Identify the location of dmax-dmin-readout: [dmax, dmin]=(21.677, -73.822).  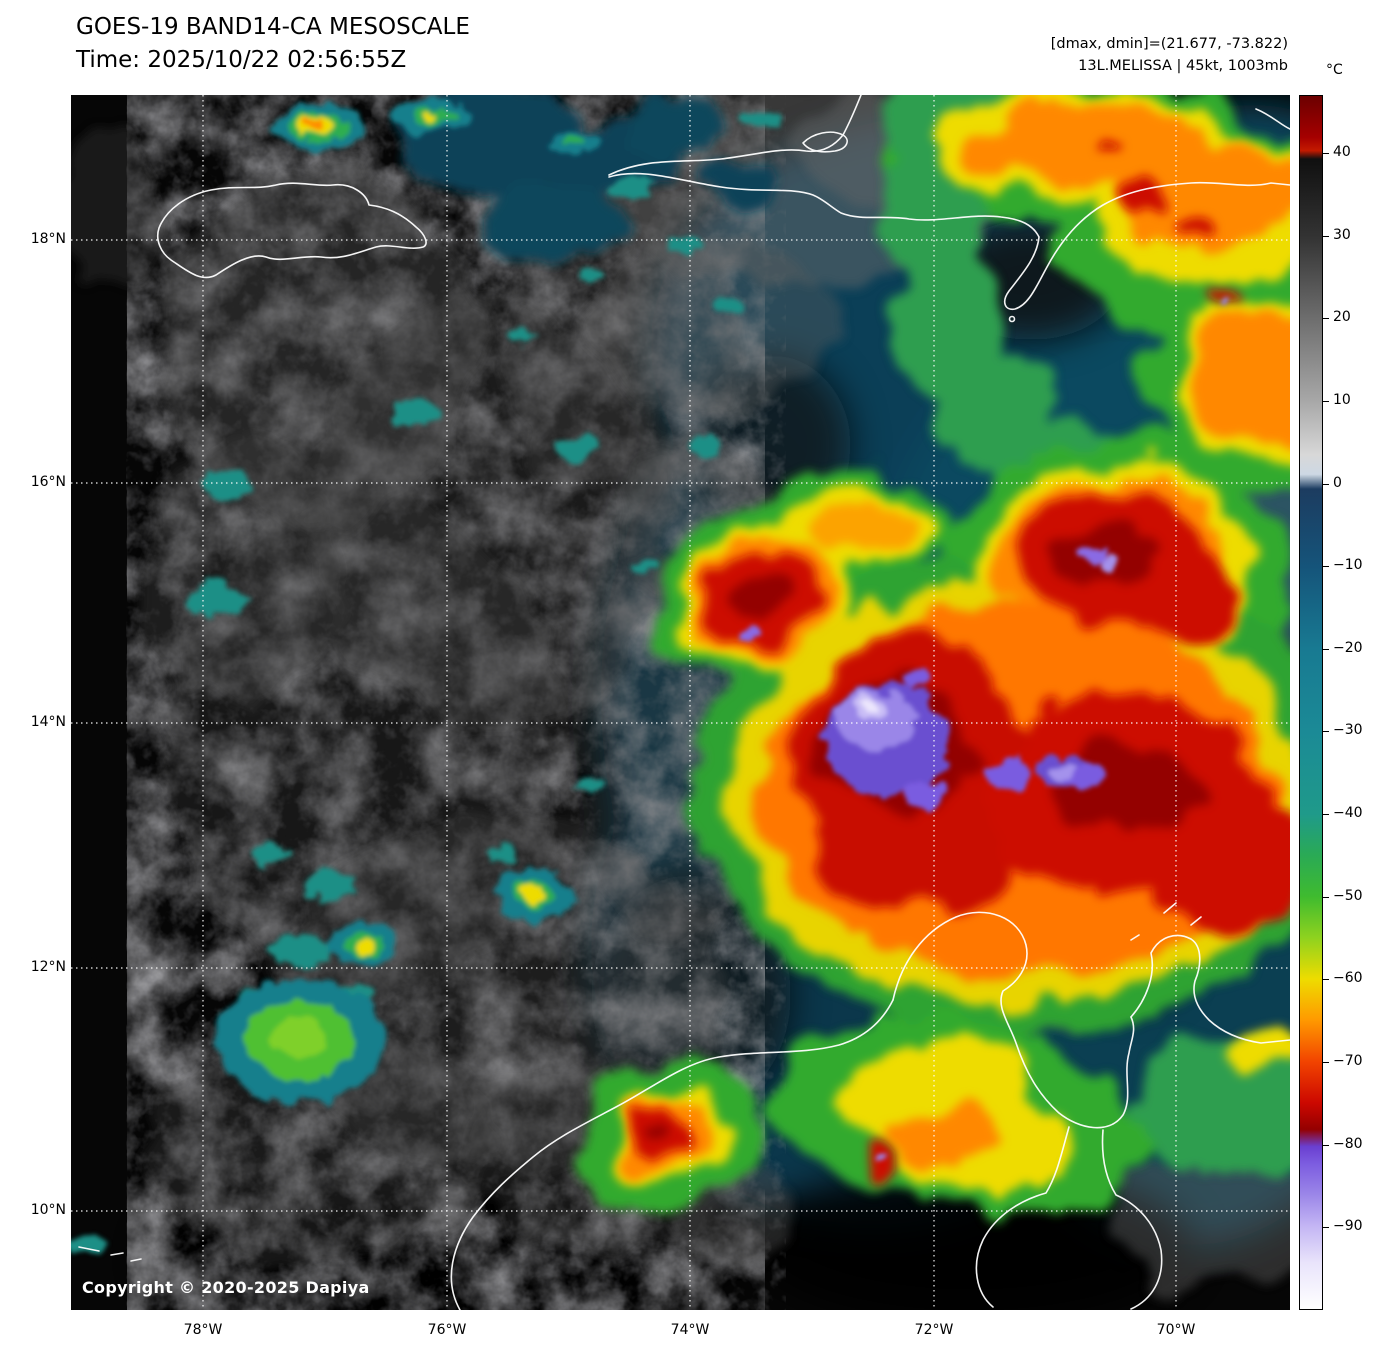
(1169, 44).